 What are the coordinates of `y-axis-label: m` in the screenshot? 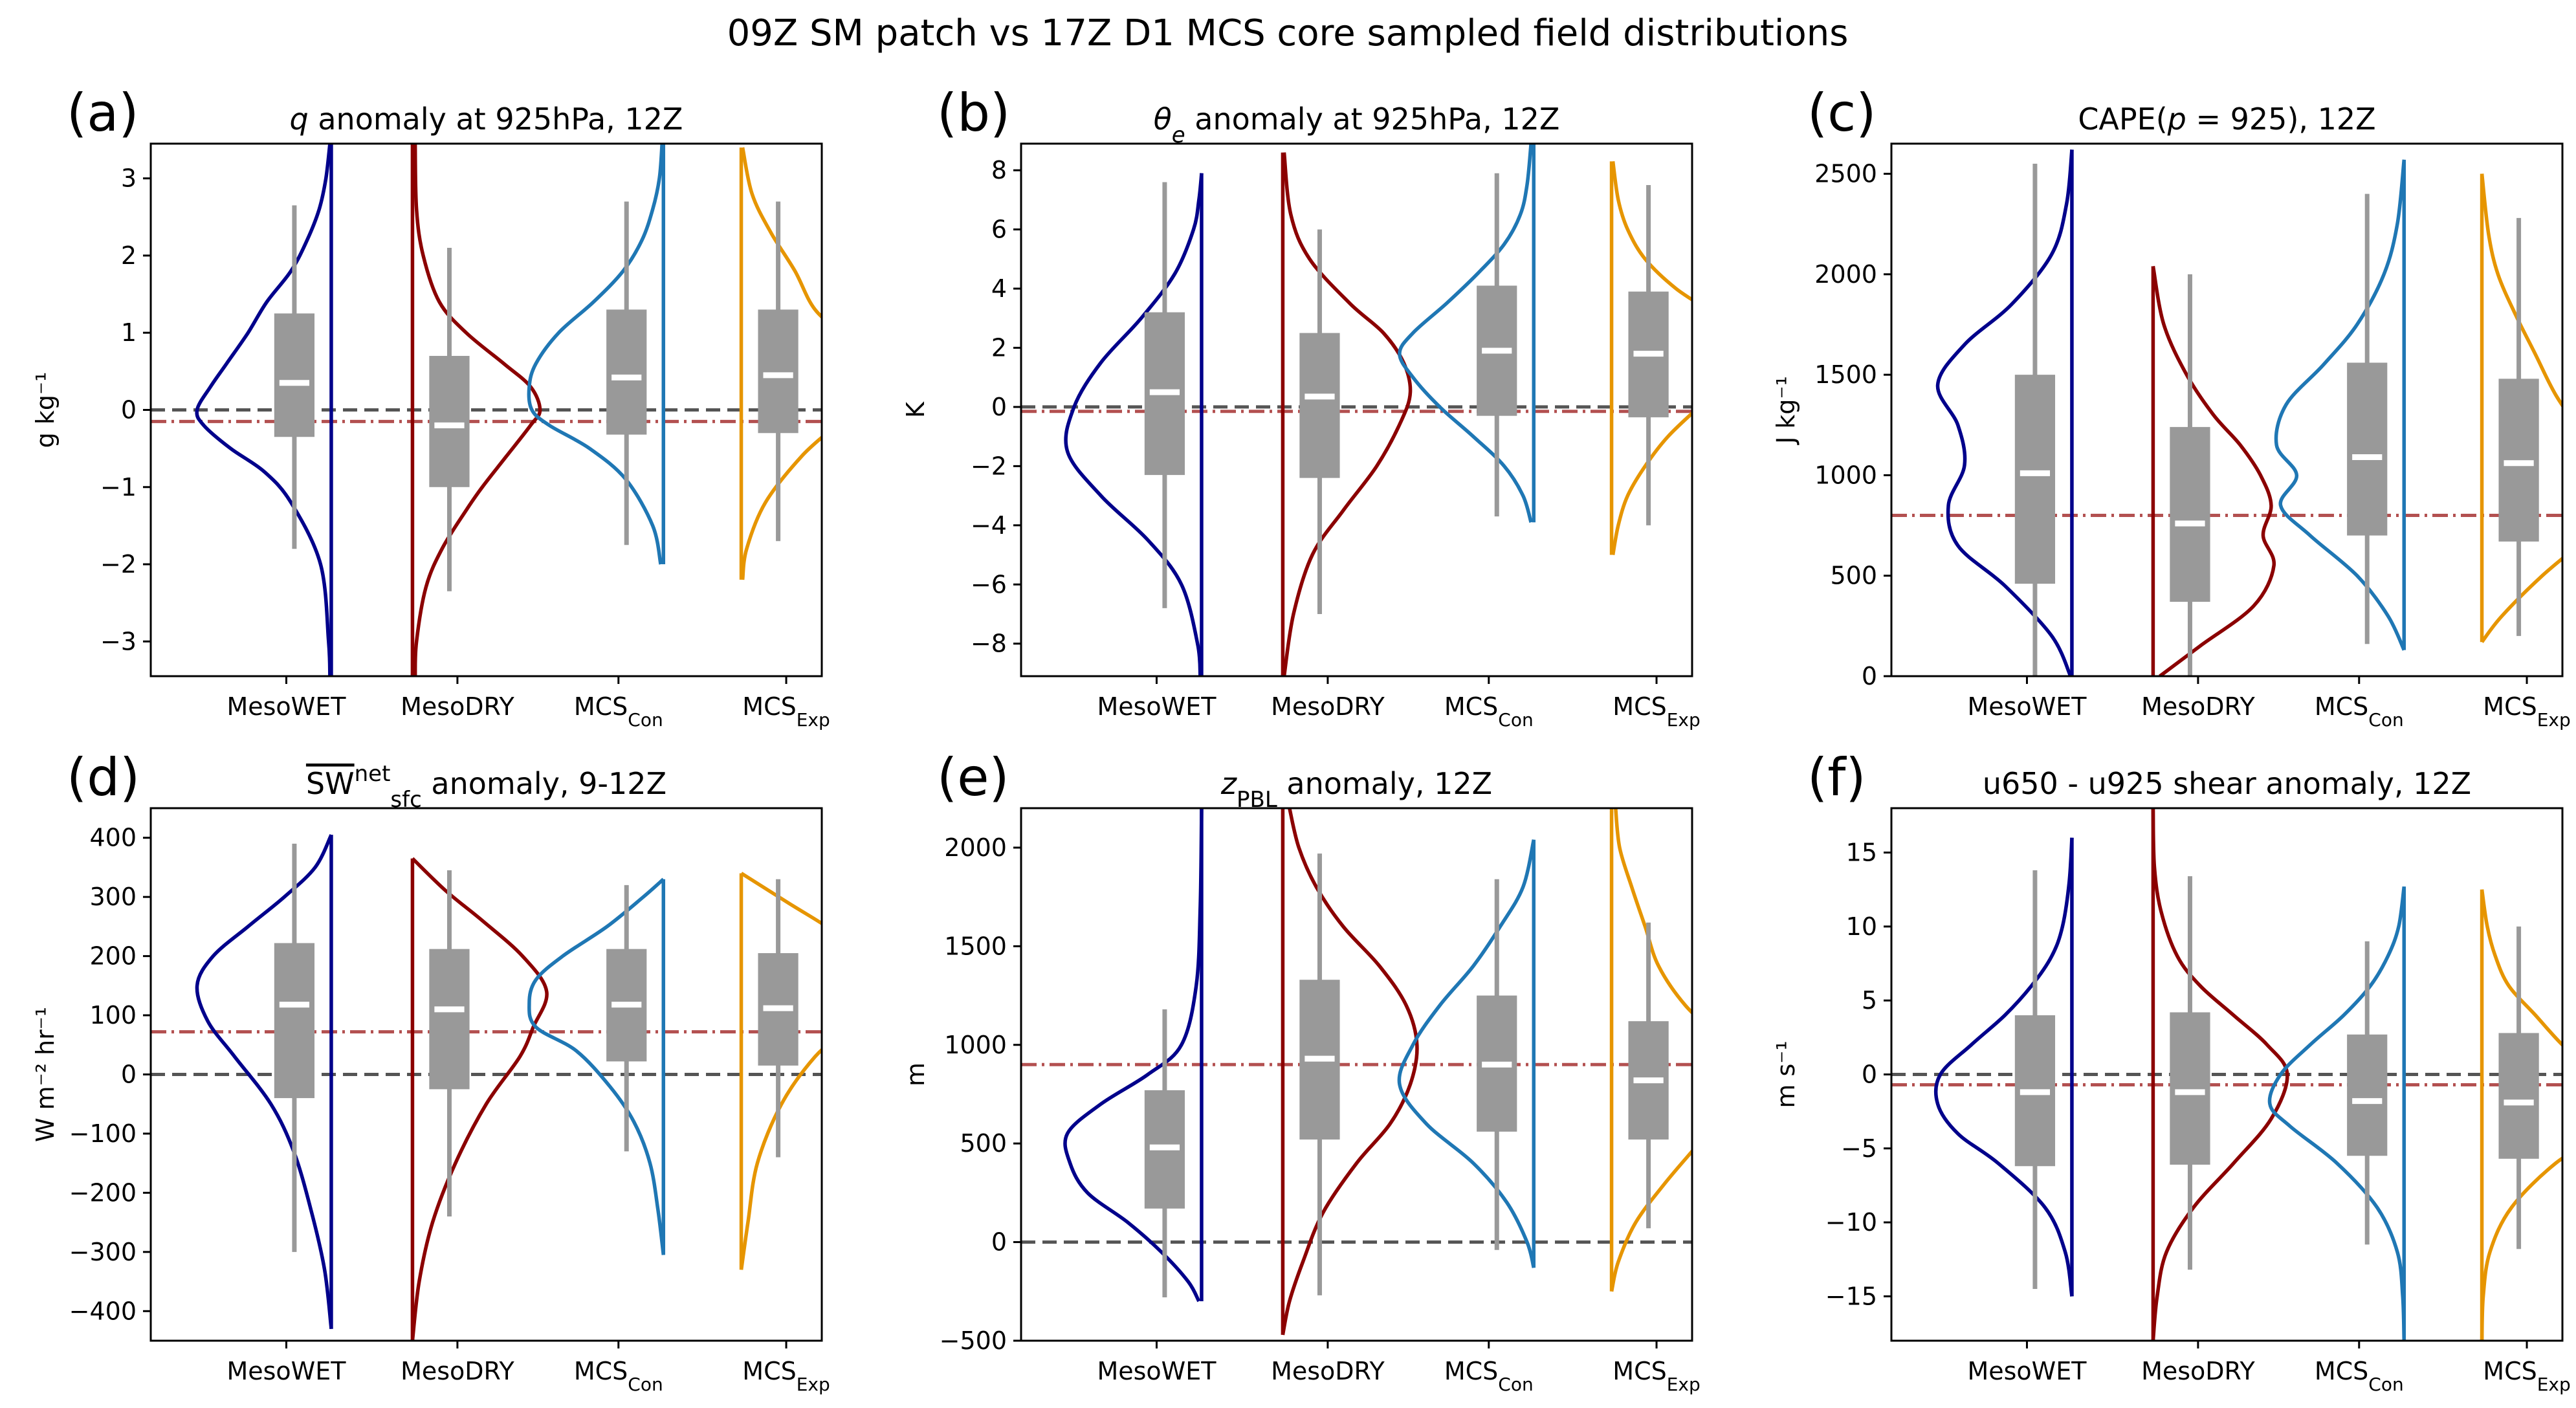 It's located at (916, 1074).